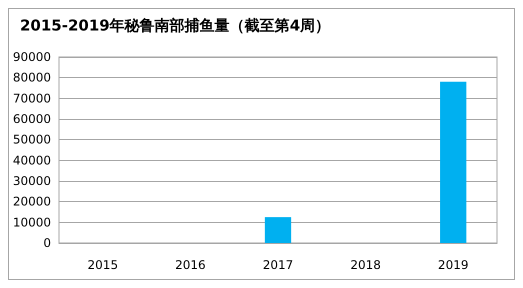  I want to click on y-tick-label: 40000, so click(31, 160).